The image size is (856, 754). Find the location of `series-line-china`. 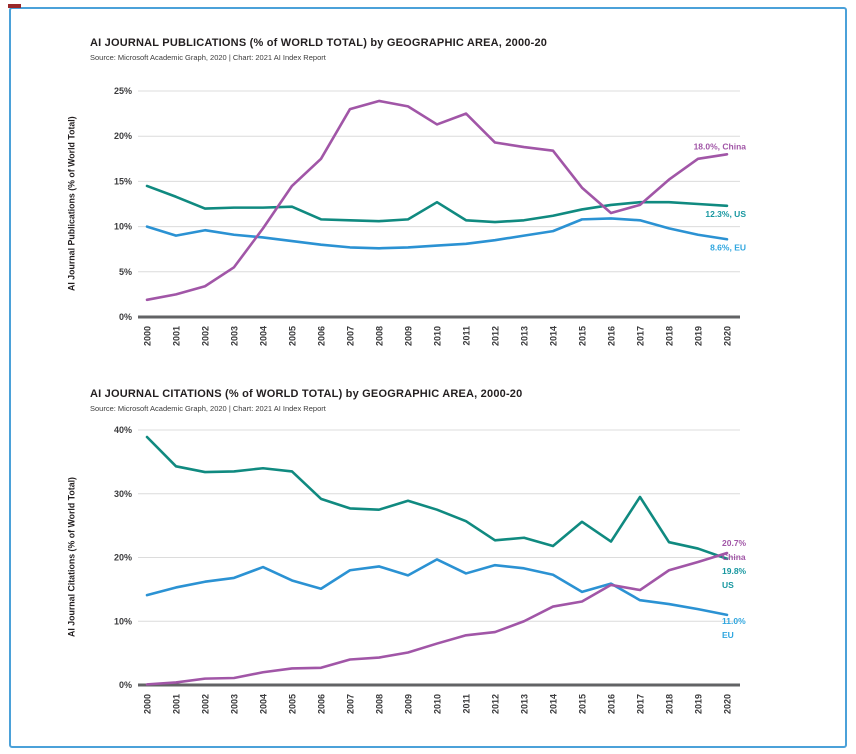

series-line-china is located at coordinates (437, 618).